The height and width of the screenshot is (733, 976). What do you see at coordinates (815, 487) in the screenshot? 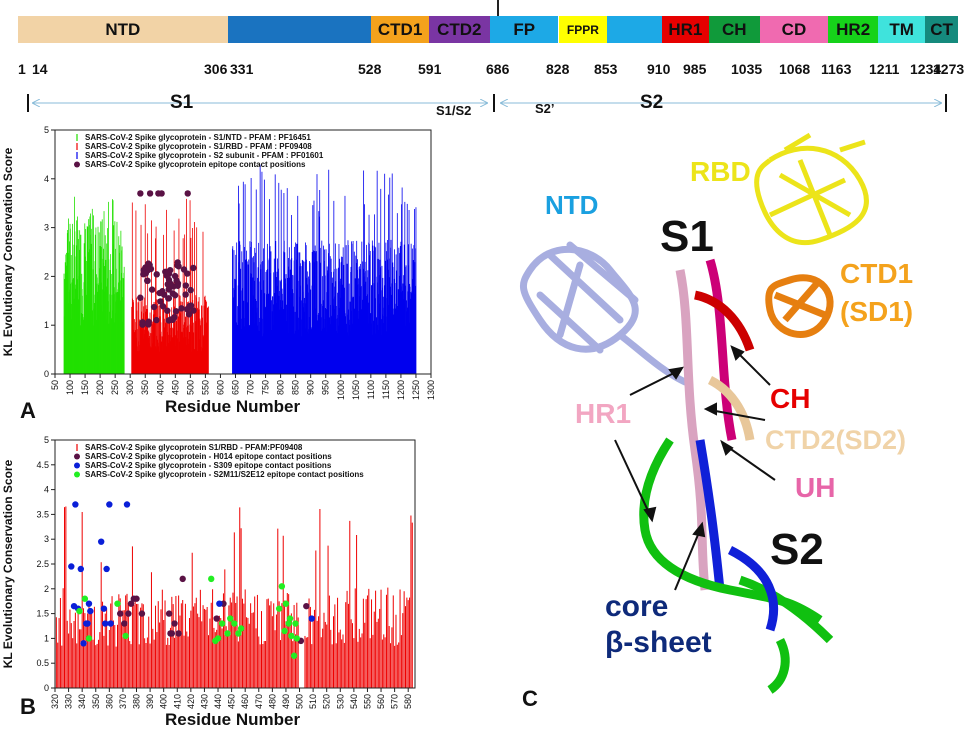
I see `uh-label: UH` at bounding box center [815, 487].